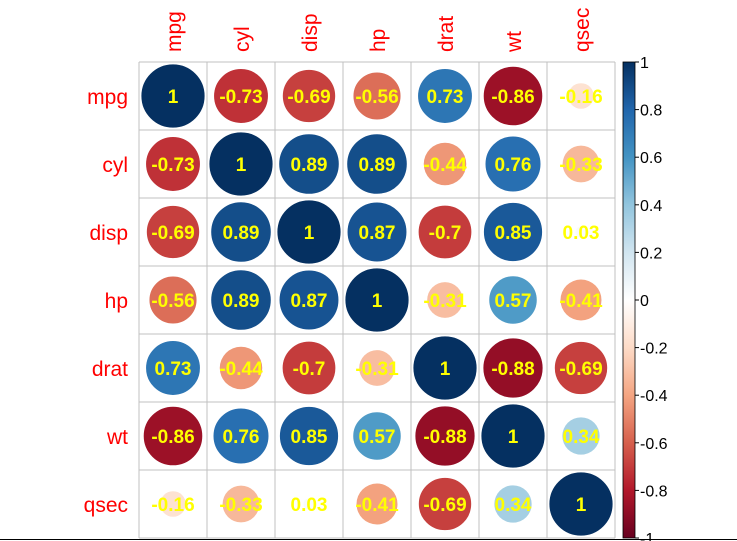  I want to click on correlation-value: -0.86, so click(512, 97).